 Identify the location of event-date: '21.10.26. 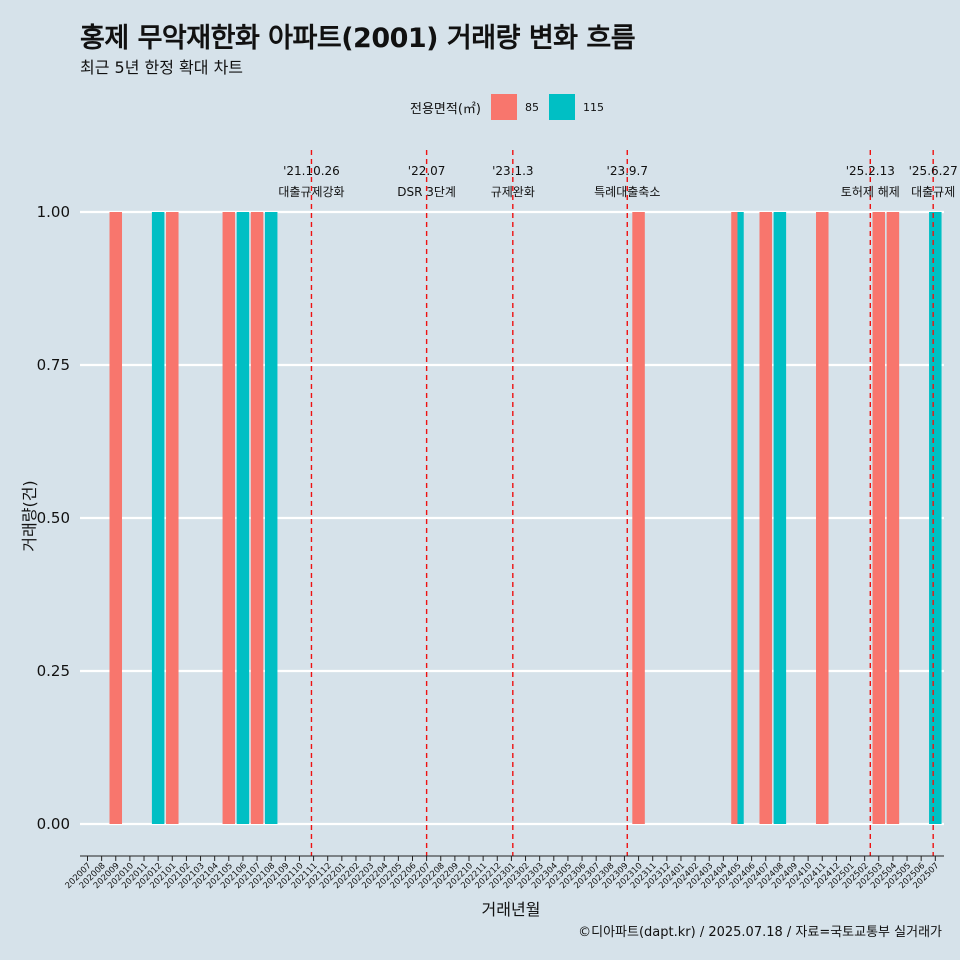
(311, 171).